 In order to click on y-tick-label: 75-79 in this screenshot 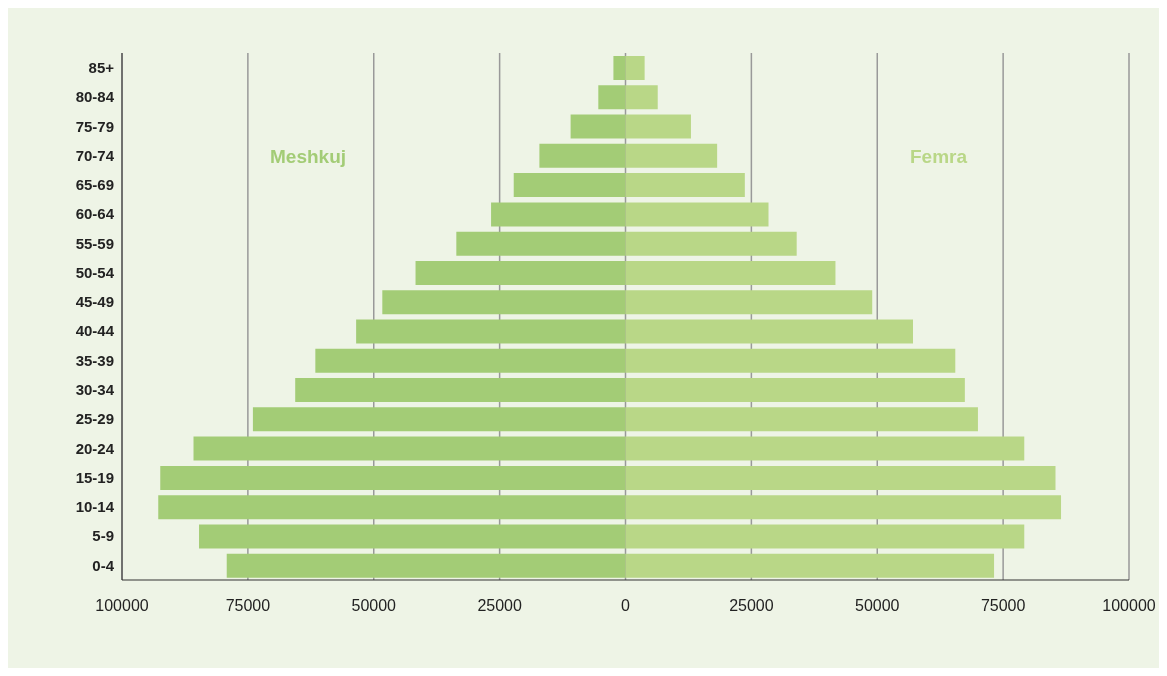, I will do `click(94, 126)`.